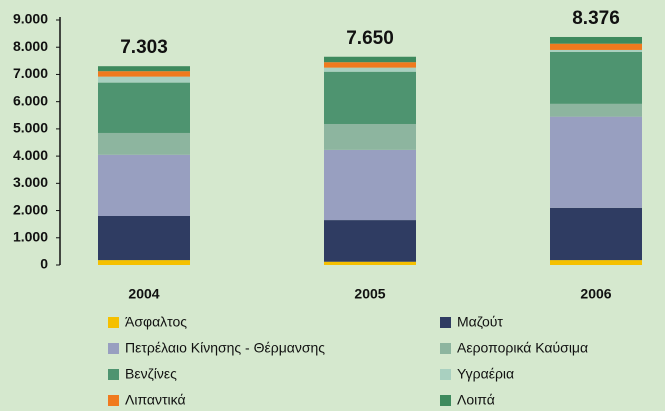 The width and height of the screenshot is (665, 411). Describe the element at coordinates (225, 348) in the screenshot. I see `legend-label: Πετρέλαιο Κίνησης - Θέρμανσης` at that location.